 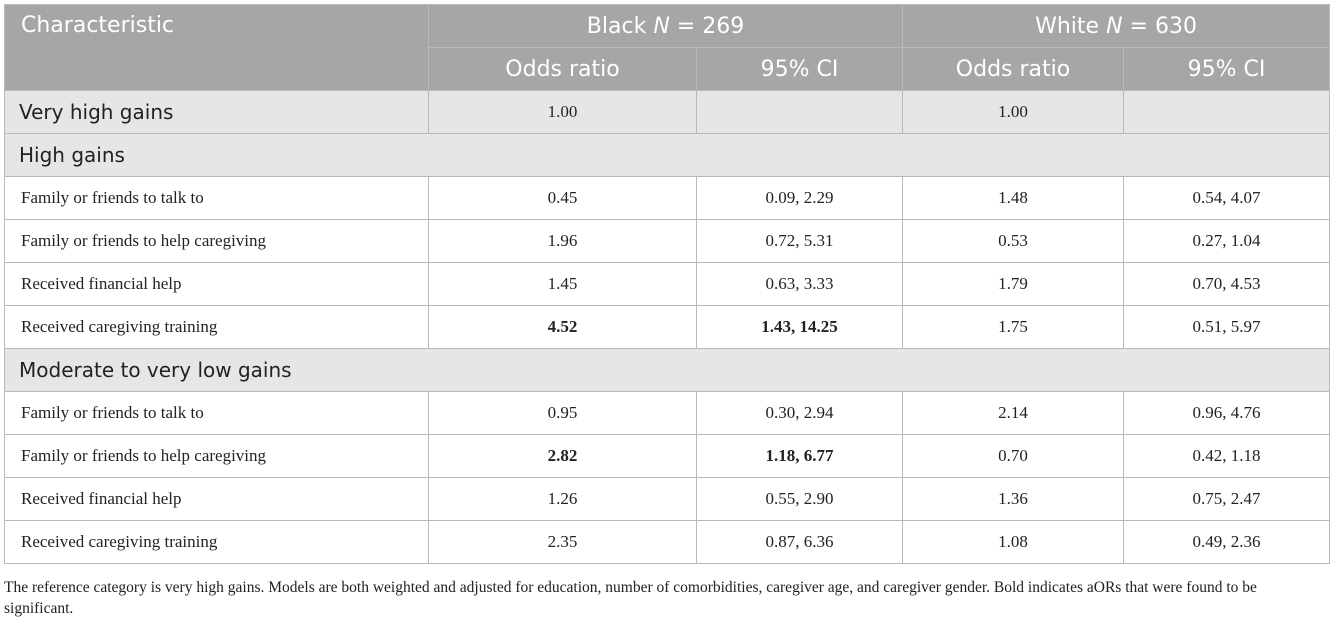 I want to click on white-or-cell: 1.79, so click(x=1013, y=284).